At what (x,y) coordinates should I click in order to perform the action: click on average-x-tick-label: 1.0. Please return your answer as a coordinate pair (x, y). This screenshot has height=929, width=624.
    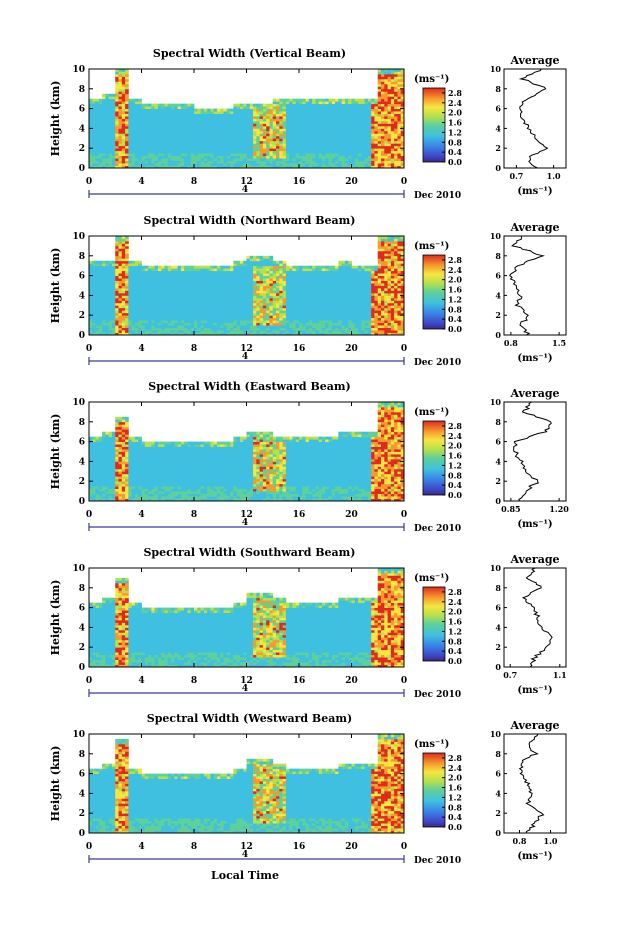
    Looking at the image, I should click on (554, 176).